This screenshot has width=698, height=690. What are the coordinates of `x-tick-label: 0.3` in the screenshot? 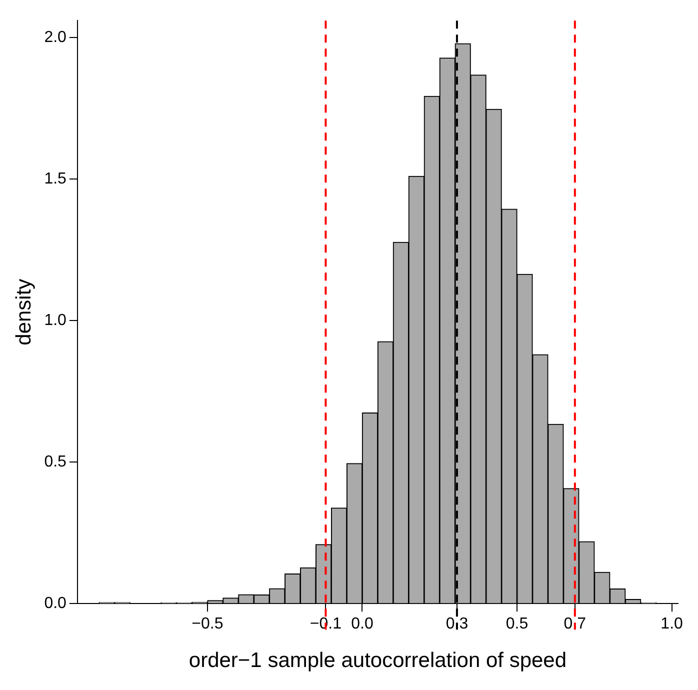 It's located at (457, 624).